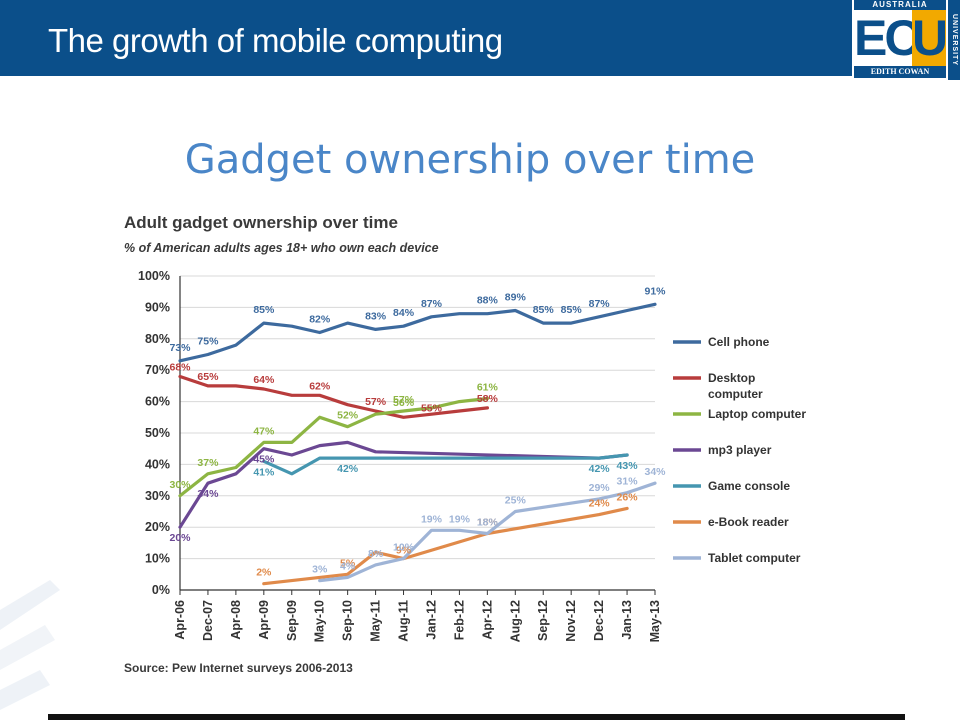  Describe the element at coordinates (571, 621) in the screenshot. I see `x-tick-label: Nov-12` at that location.